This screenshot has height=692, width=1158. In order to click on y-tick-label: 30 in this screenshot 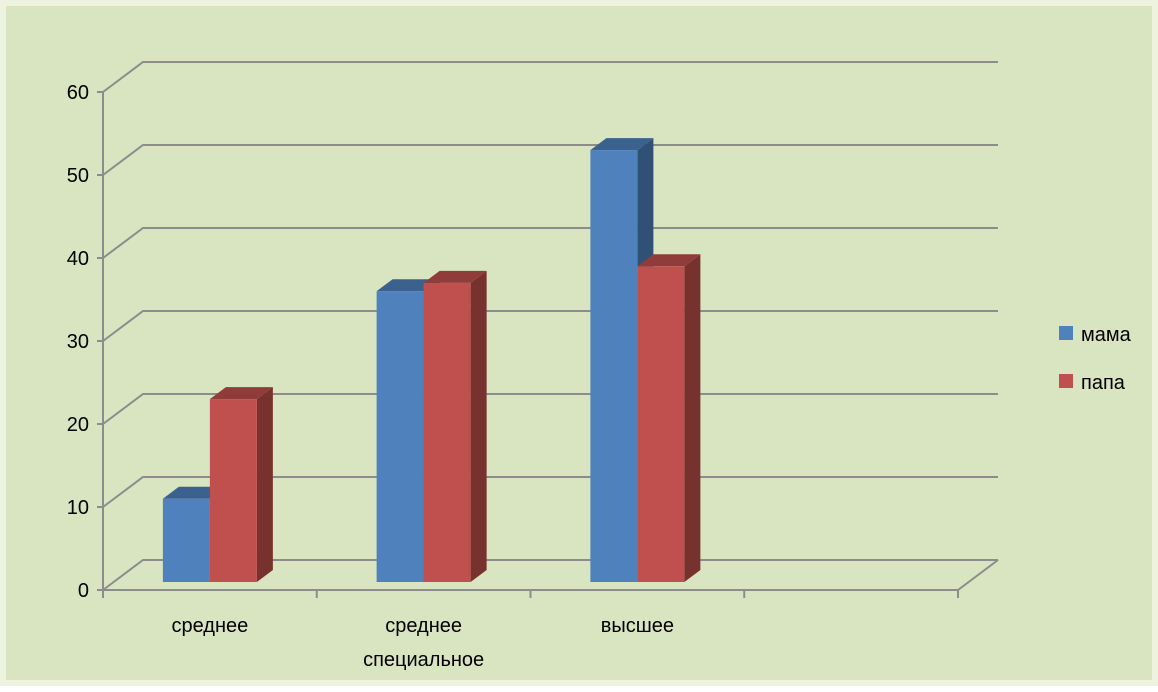, I will do `click(78, 342)`.